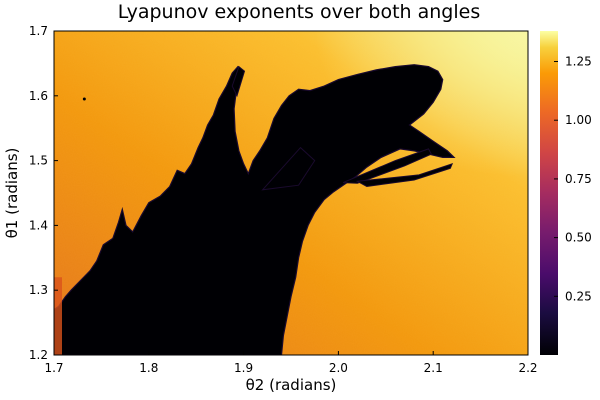 Image resolution: width=600 pixels, height=400 pixels. What do you see at coordinates (338, 368) in the screenshot?
I see `x-tick-label: 2.0` at bounding box center [338, 368].